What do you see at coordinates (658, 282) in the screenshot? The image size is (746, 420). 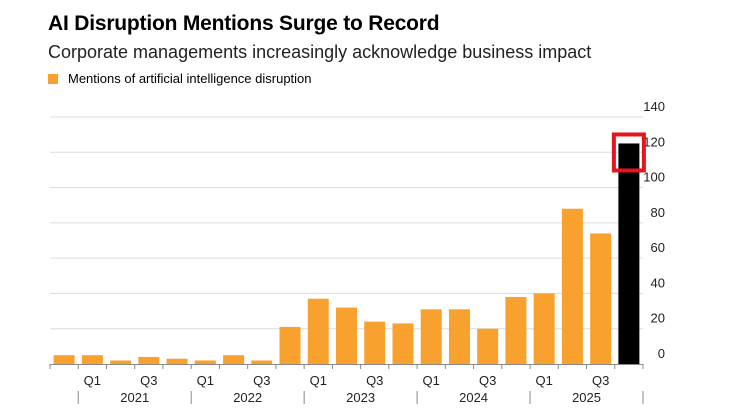 I see `y-tick-label: 40` at bounding box center [658, 282].